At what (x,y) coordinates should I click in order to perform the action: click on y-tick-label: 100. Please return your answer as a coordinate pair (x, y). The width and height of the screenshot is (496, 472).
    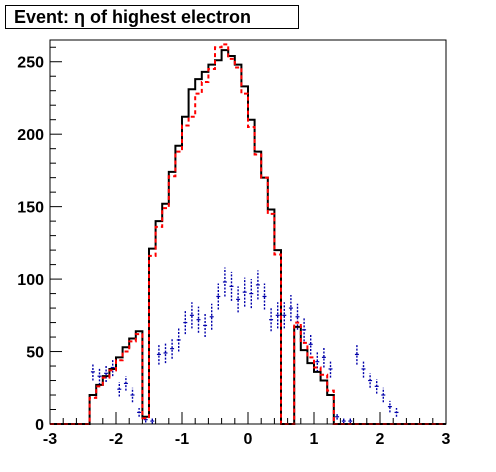
    Looking at the image, I should click on (30, 280).